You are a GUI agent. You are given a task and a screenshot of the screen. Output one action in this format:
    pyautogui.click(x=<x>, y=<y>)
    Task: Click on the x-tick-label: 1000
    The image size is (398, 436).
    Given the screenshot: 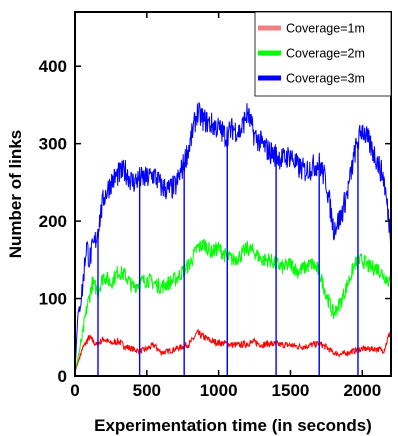 What is the action you would take?
    pyautogui.click(x=219, y=390)
    